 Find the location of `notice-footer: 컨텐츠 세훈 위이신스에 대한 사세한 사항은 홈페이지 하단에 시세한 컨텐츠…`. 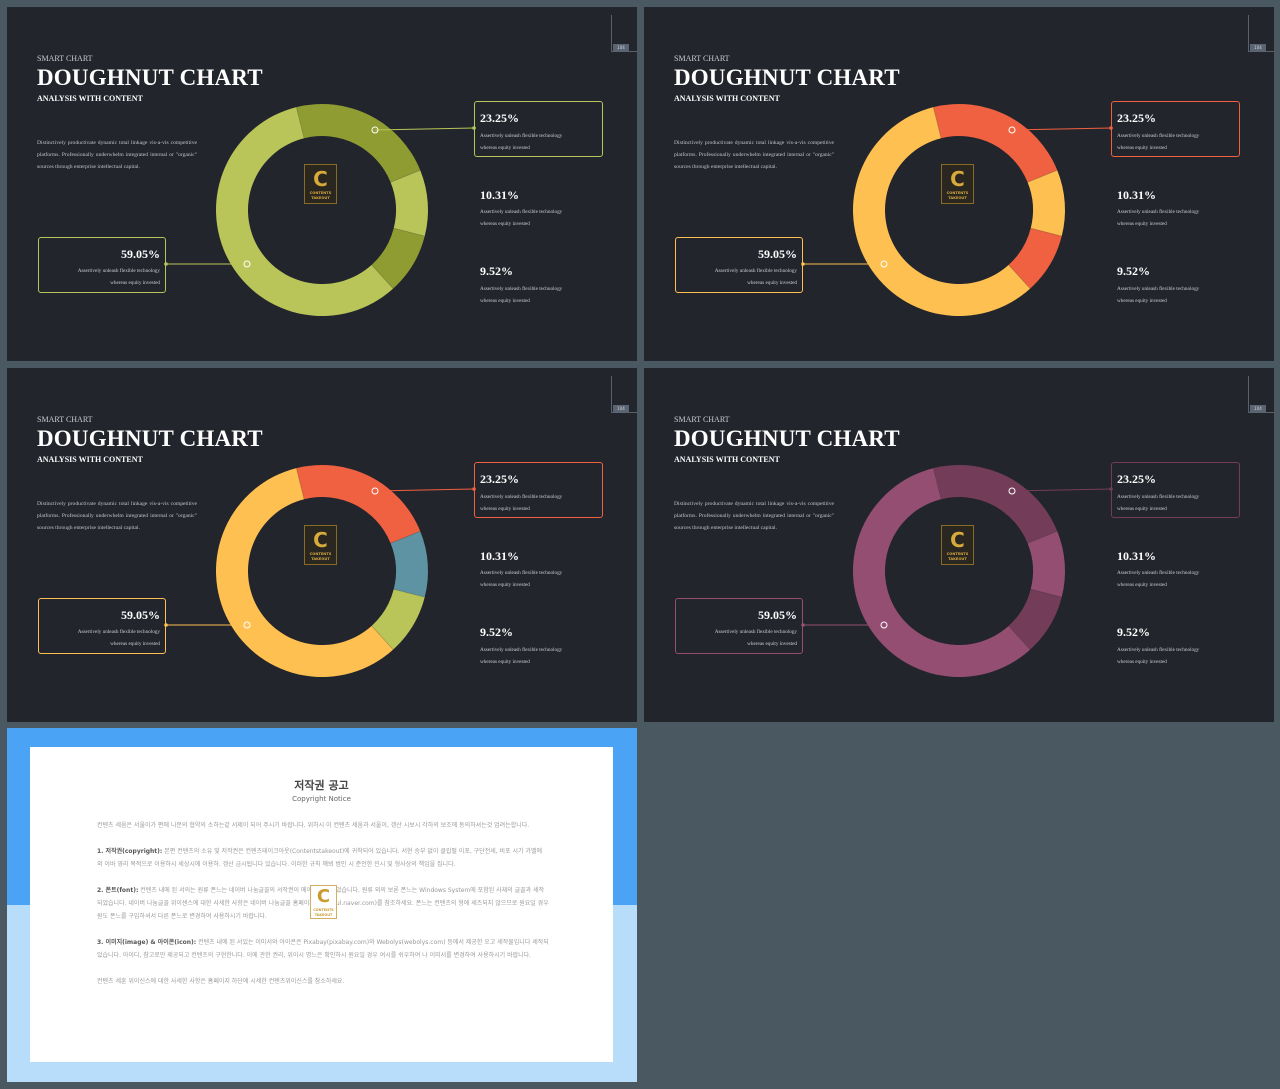

notice-footer: 컨텐츠 세훈 위이신스에 대한 사세한 사항은 홈페이지 하단에 시세한 컨텐츠… is located at coordinates (221, 981).